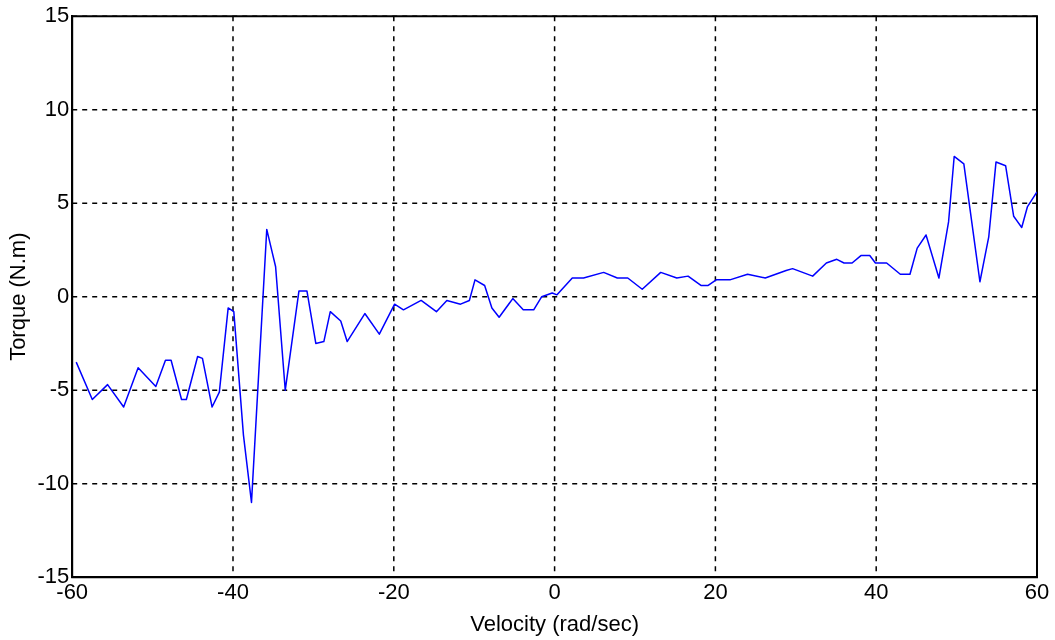 The image size is (1055, 640). I want to click on y-axis-title: Torque (N.m), so click(18, 296).